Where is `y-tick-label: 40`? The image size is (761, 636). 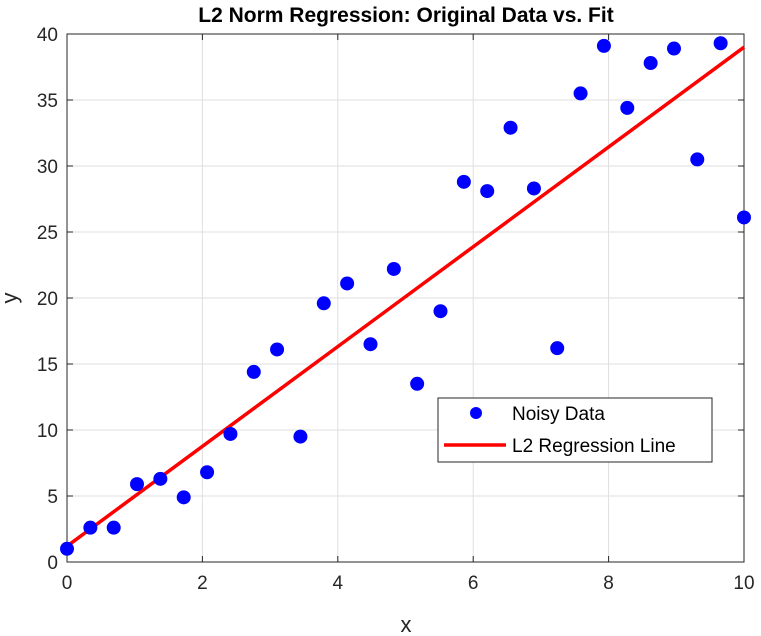 y-tick-label: 40 is located at coordinates (47, 35).